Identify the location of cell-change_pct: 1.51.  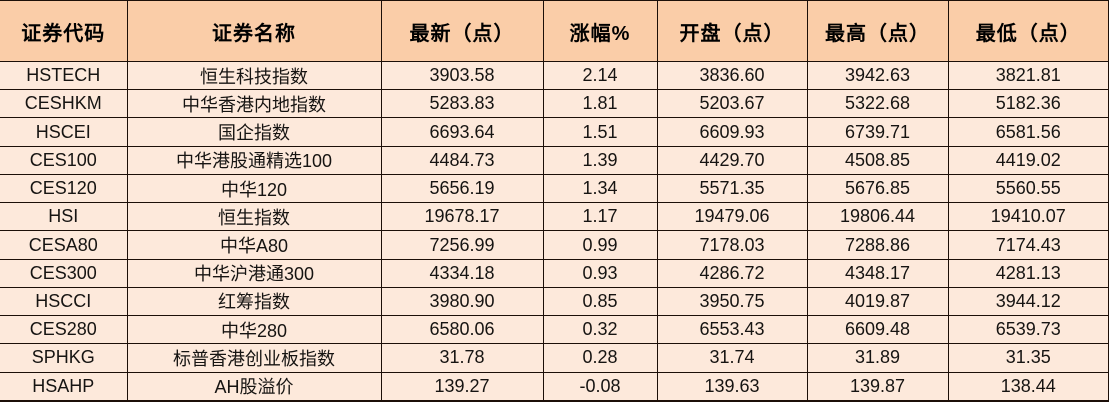
(600, 132).